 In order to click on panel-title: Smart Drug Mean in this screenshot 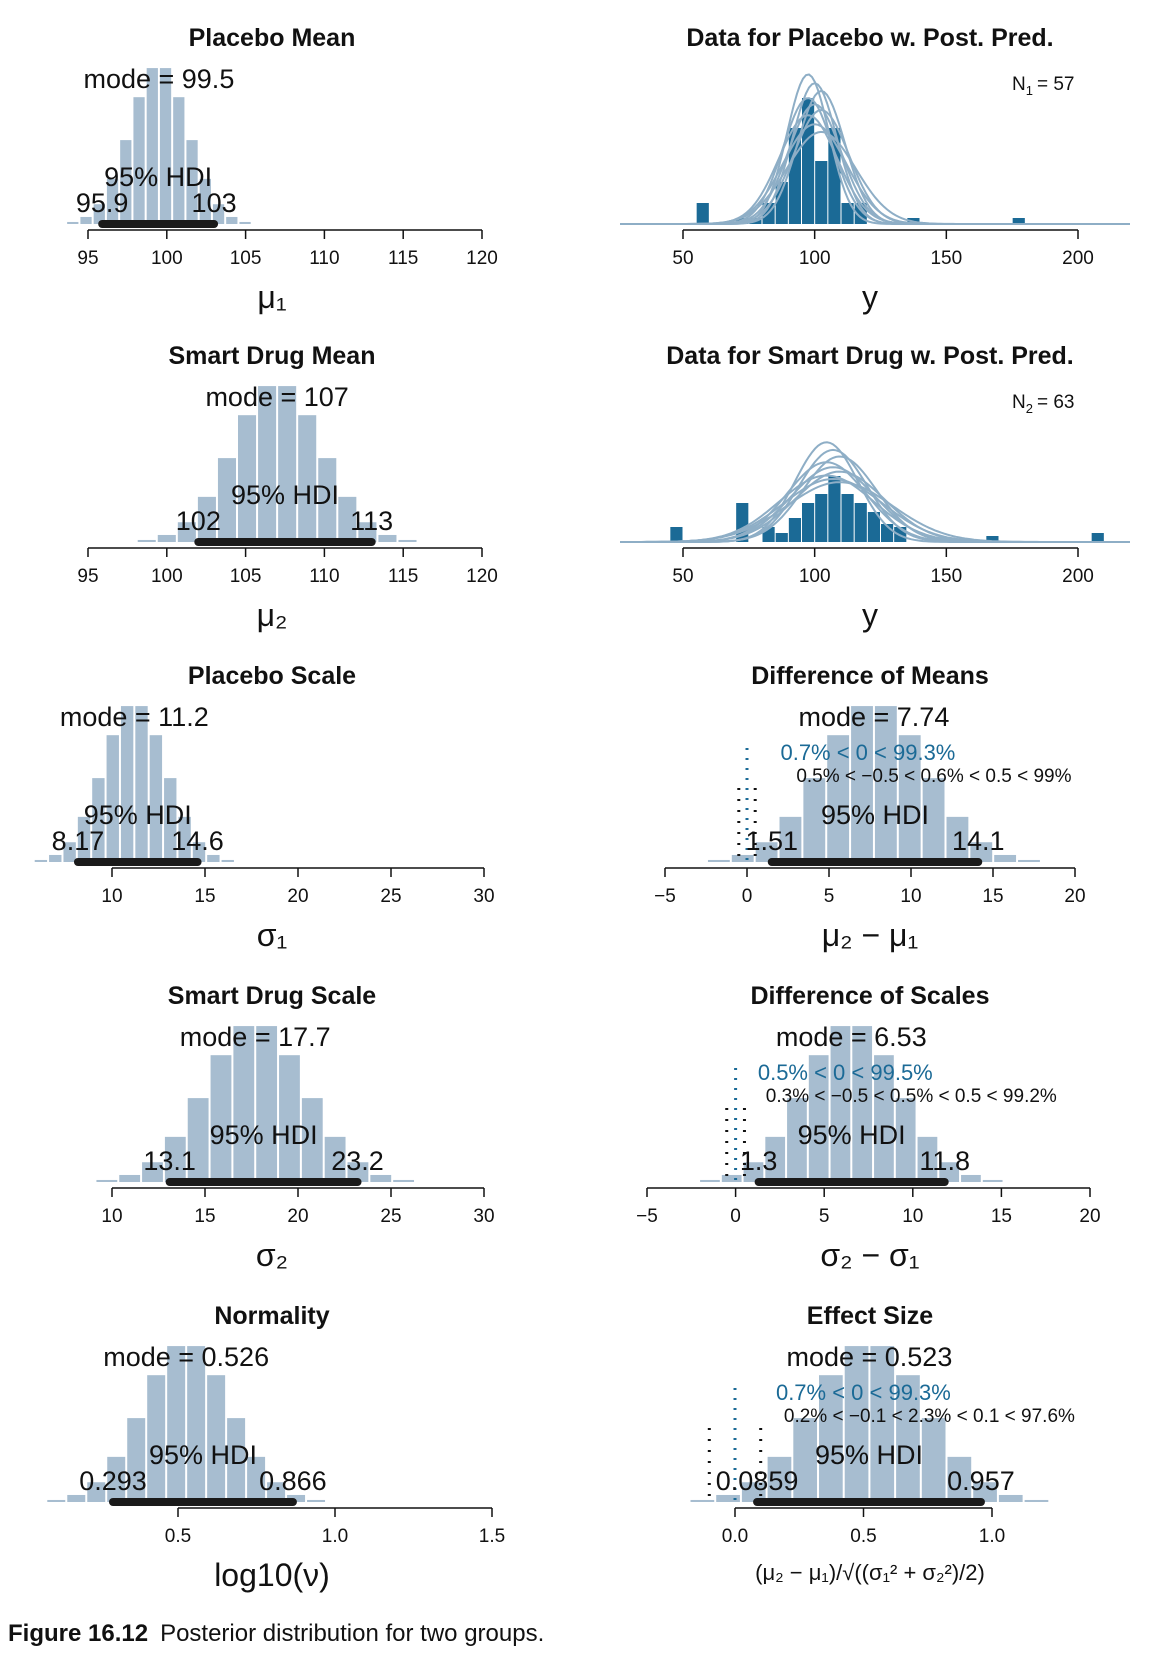, I will do `click(272, 356)`.